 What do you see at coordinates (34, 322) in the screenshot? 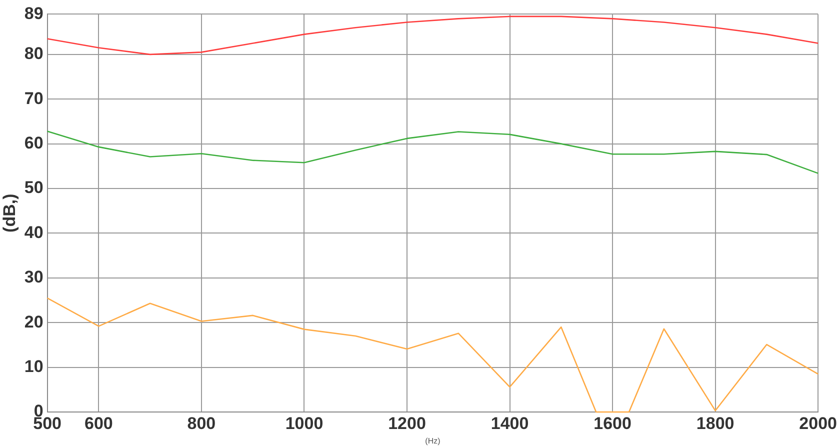
I see `y-tick-label: 20` at bounding box center [34, 322].